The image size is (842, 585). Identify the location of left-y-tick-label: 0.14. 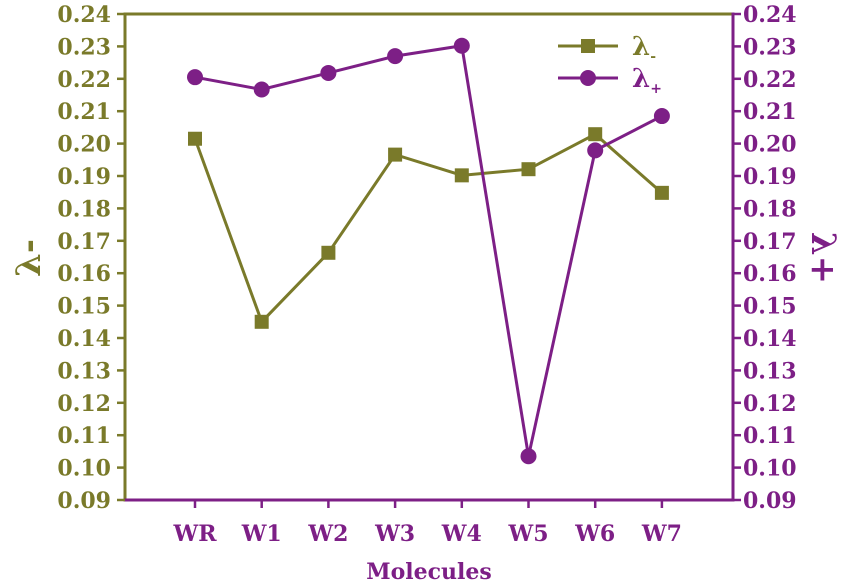
(84, 339).